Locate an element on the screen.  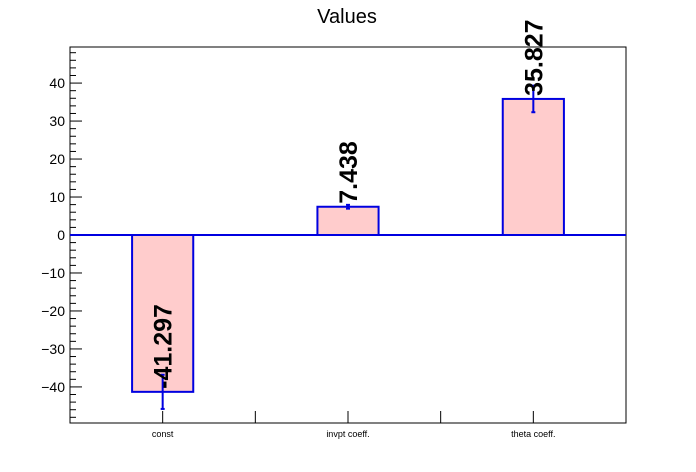
data-label: 7.438 is located at coordinates (349, 172).